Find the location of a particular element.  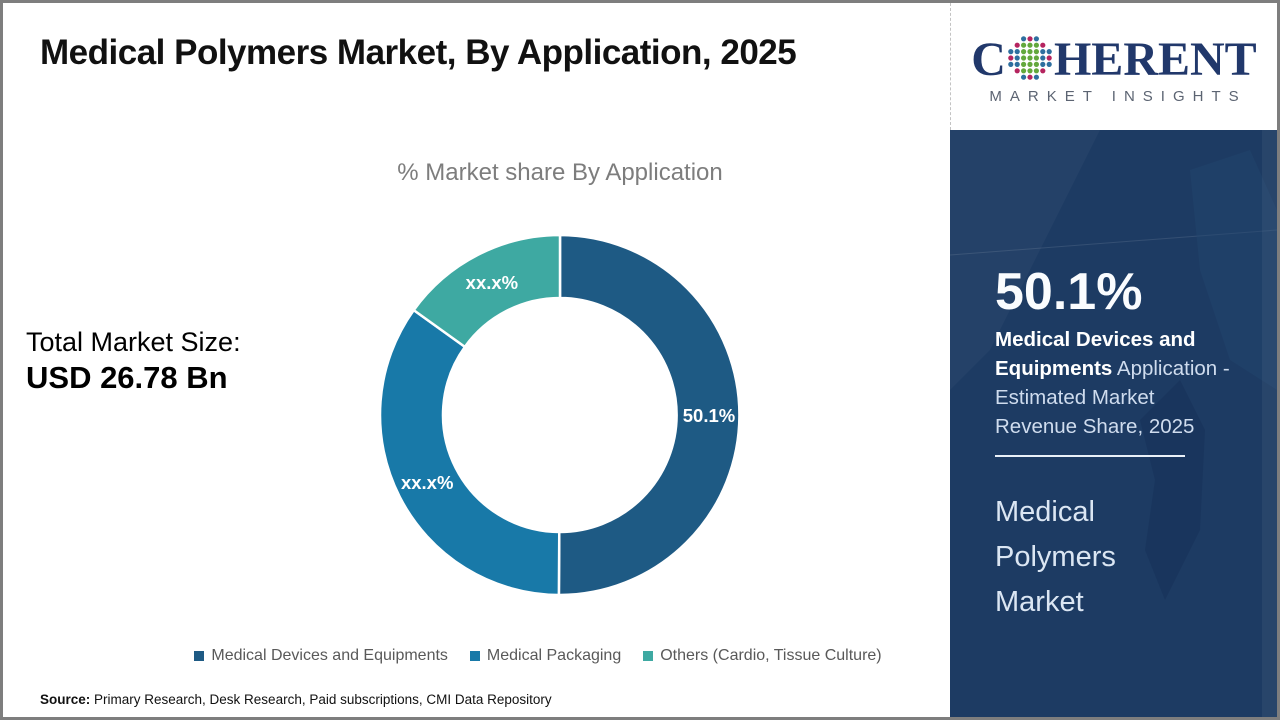

logo-globe-icon is located at coordinates (1030, 57).